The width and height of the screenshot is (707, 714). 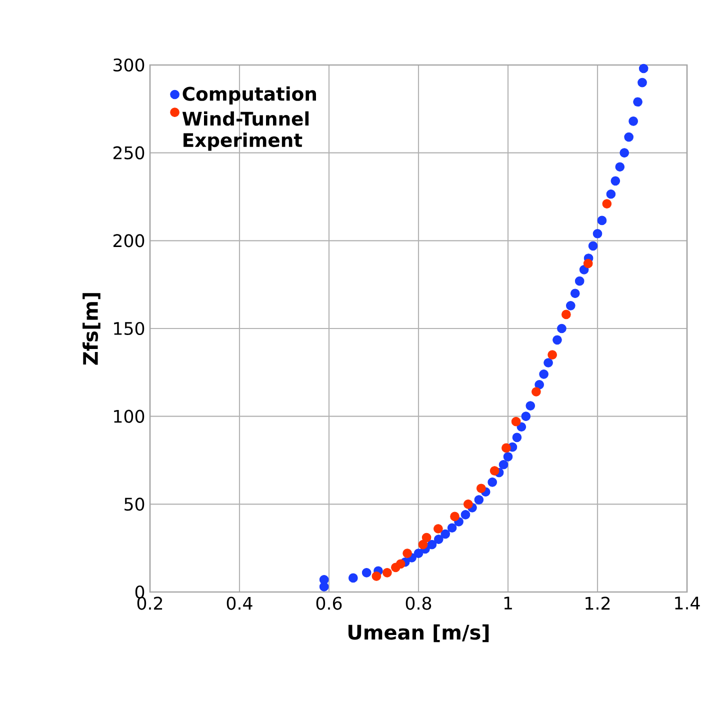 What do you see at coordinates (129, 65) in the screenshot?
I see `y-tick-label: 300` at bounding box center [129, 65].